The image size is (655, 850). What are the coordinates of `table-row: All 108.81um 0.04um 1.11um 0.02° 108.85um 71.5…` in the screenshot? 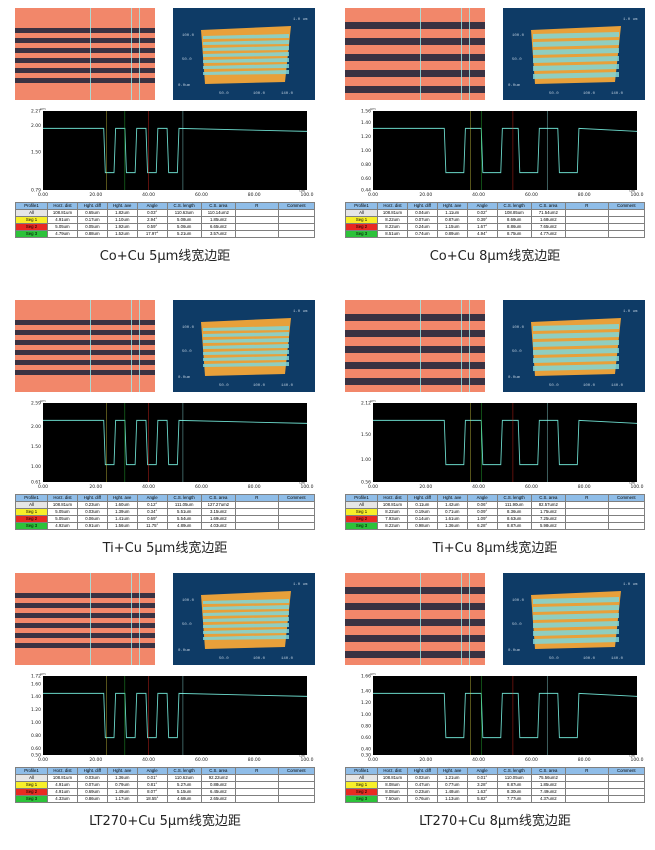 It's located at (495, 213).